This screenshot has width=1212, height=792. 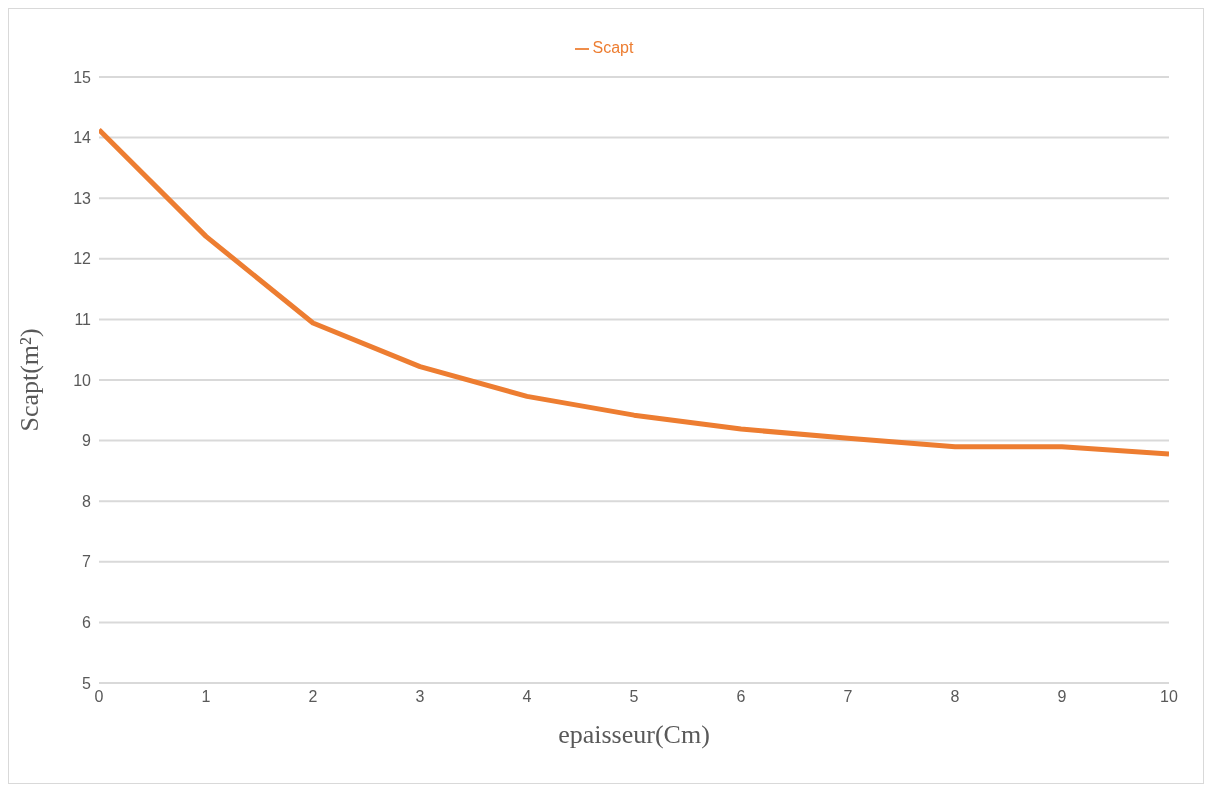 I want to click on x-tick-label: 0, so click(x=99, y=697).